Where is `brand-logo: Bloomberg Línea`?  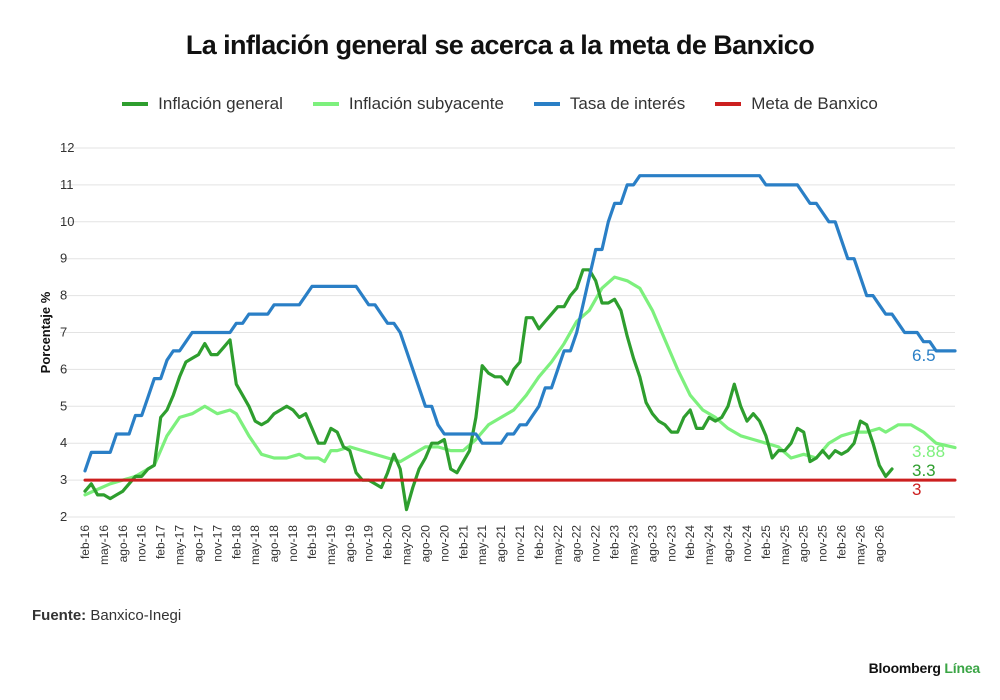
brand-logo: Bloomberg Línea is located at coordinates (924, 668).